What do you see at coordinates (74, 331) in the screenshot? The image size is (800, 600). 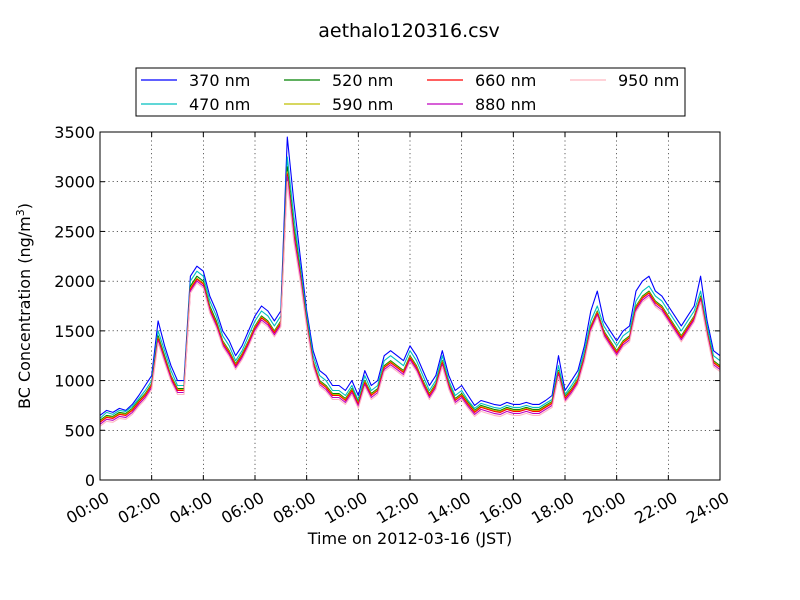 I see `y-tick-label: 1500` at bounding box center [74, 331].